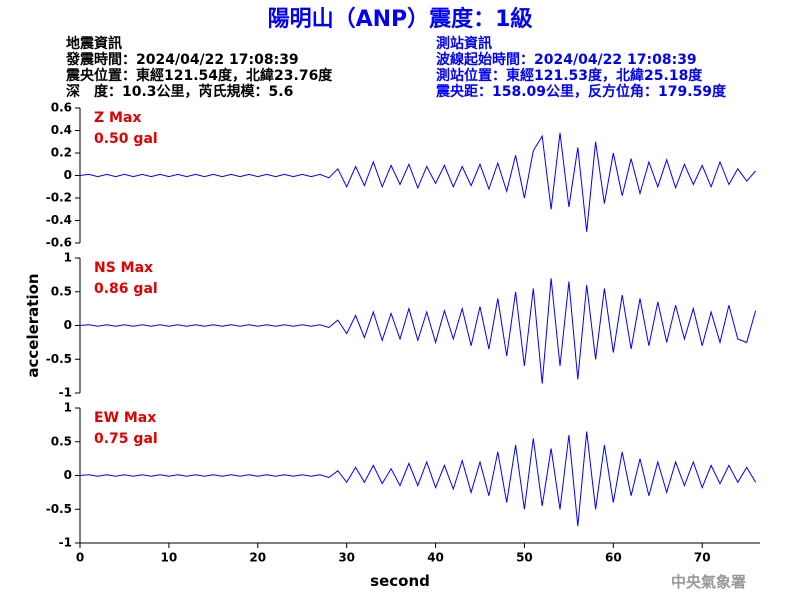 This screenshot has height=600, width=800. I want to click on panel-max: 0.75 gal, so click(126, 439).